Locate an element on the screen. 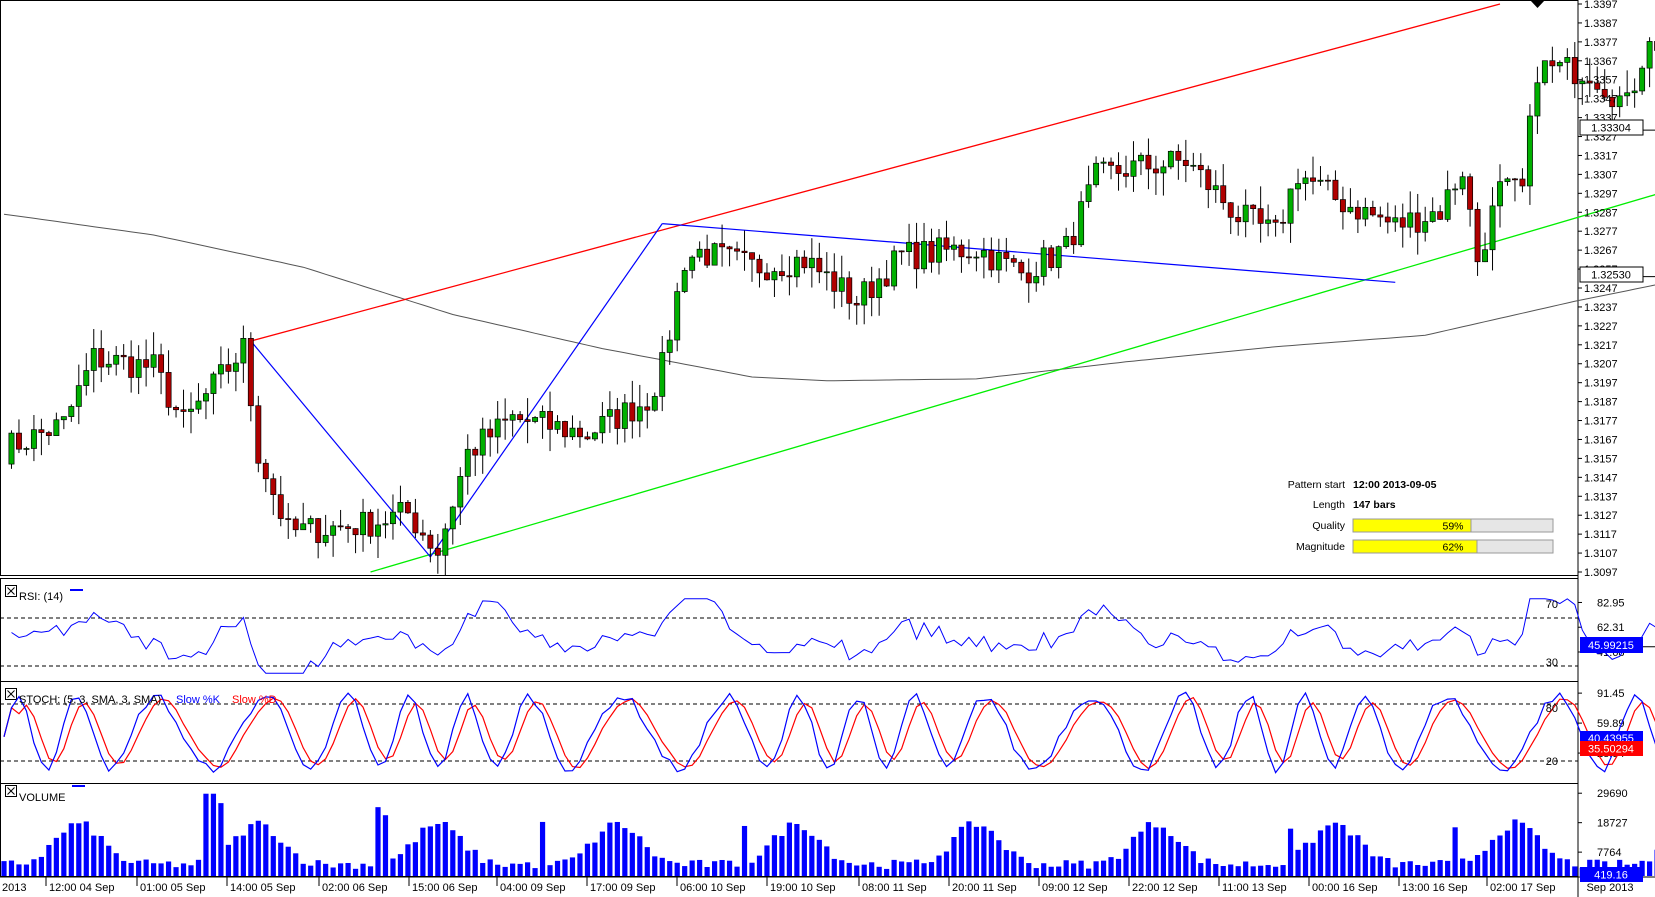  time-tick-label: 20:00 11 Sep is located at coordinates (984, 888).